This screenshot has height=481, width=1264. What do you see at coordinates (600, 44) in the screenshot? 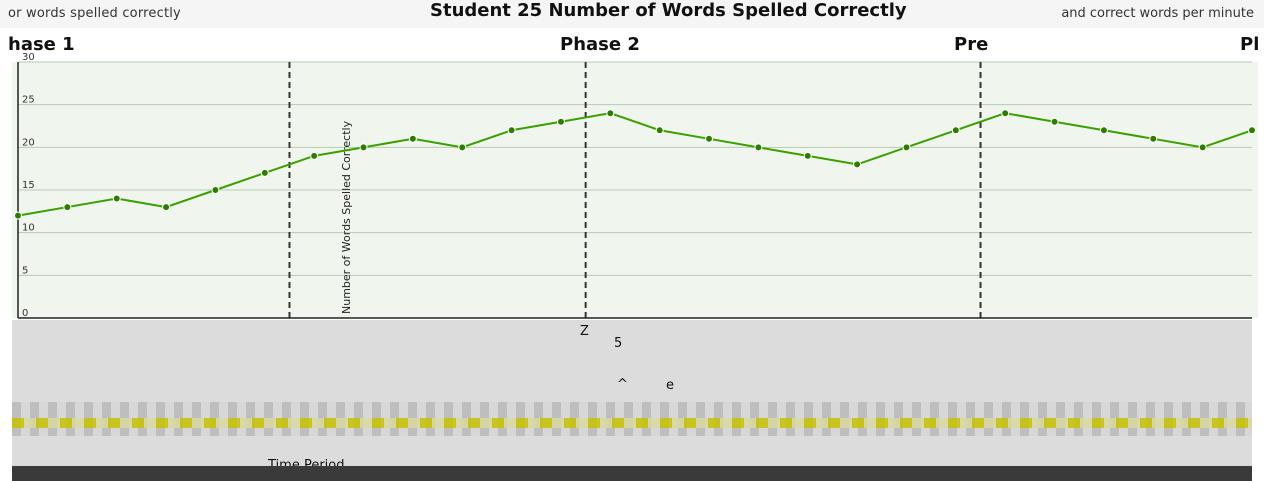
I see `phase-label-2: Phase 2` at bounding box center [600, 44].